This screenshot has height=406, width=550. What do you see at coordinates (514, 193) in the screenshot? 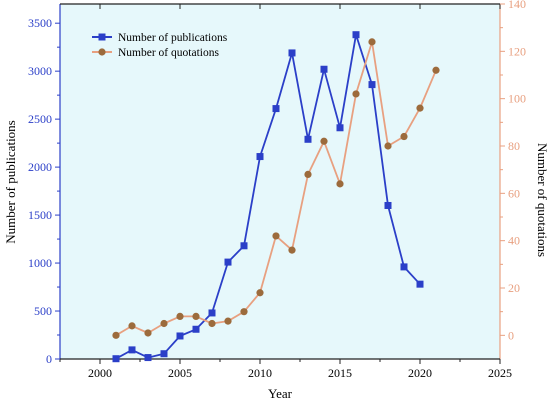
I see `y-right-tick-label: 60` at bounding box center [514, 193].